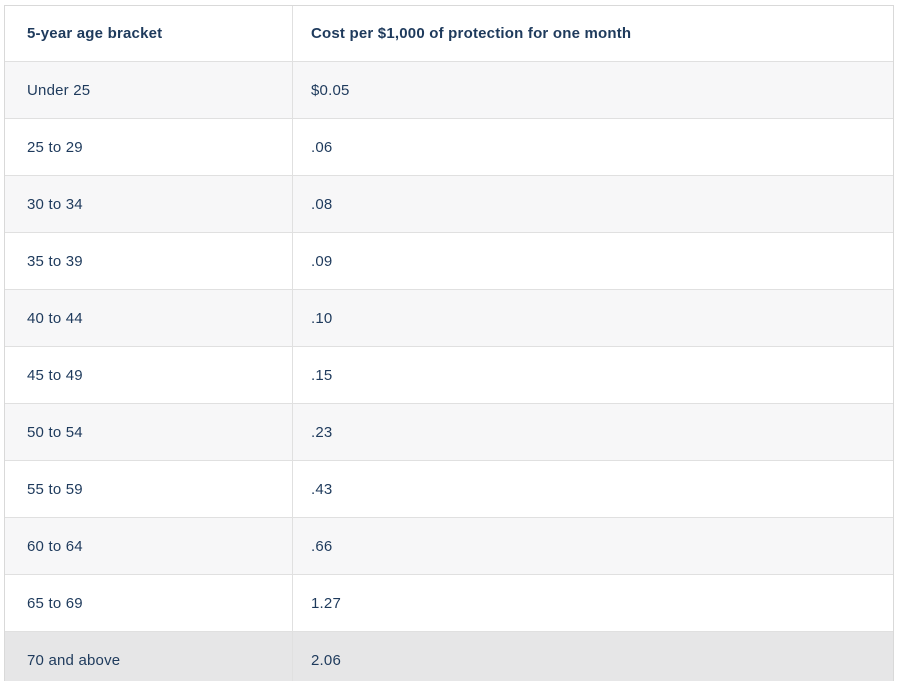  Describe the element at coordinates (149, 147) in the screenshot. I see `age-bracket-cell: 25 to 29` at that location.